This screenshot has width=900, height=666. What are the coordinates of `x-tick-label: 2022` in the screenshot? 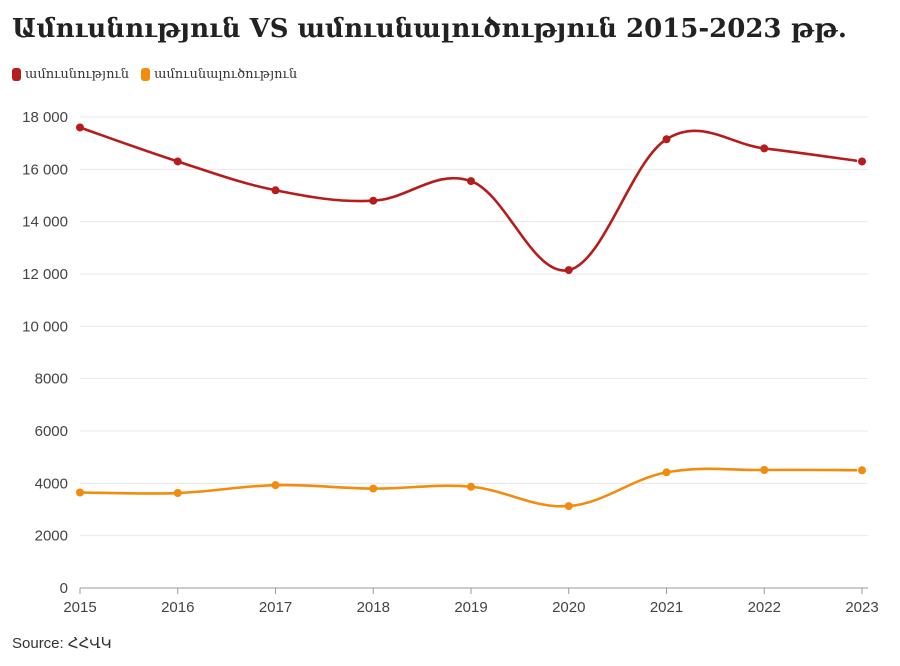 It's located at (764, 607).